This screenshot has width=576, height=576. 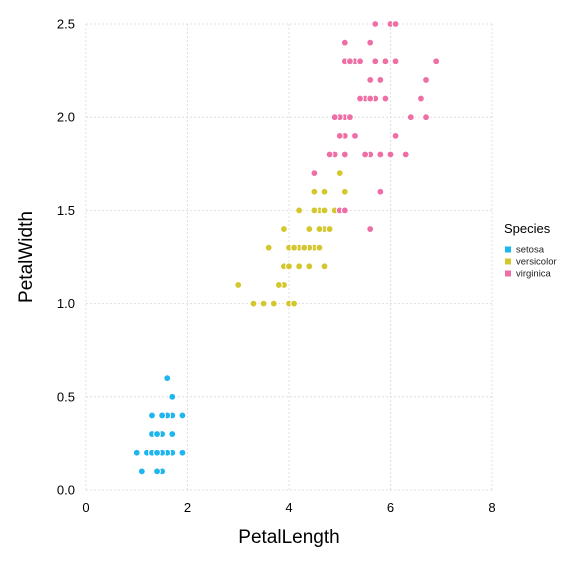 What do you see at coordinates (508, 273) in the screenshot?
I see `legend-swatch-virginica` at bounding box center [508, 273].